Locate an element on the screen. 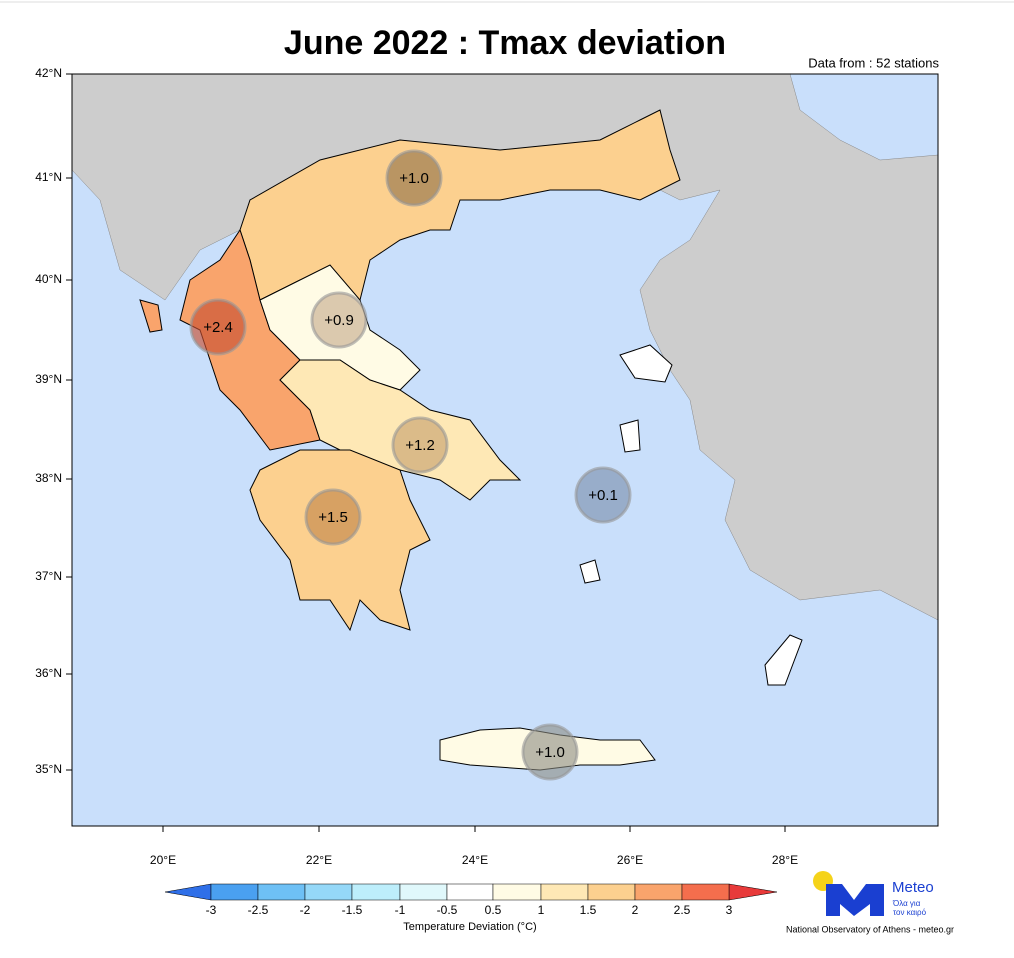  lesvos is located at coordinates (646, 363).